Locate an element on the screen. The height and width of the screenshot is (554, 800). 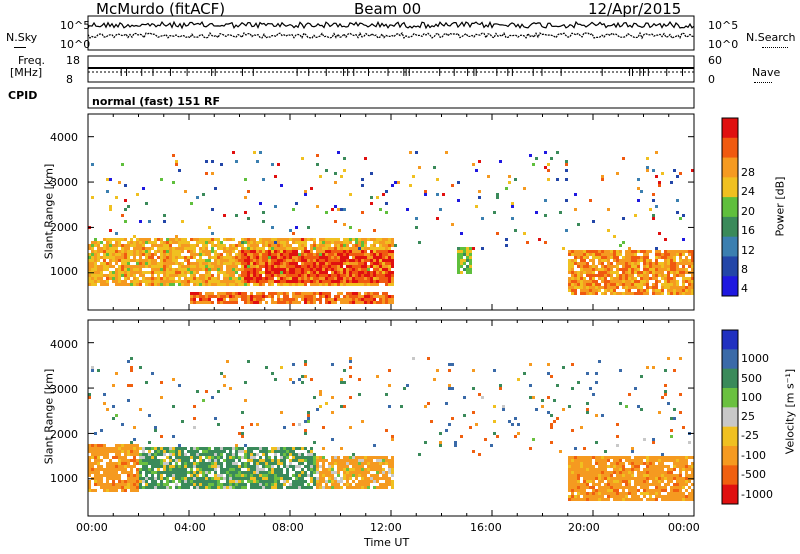
power-colorbar-frame is located at coordinates (730, 207).